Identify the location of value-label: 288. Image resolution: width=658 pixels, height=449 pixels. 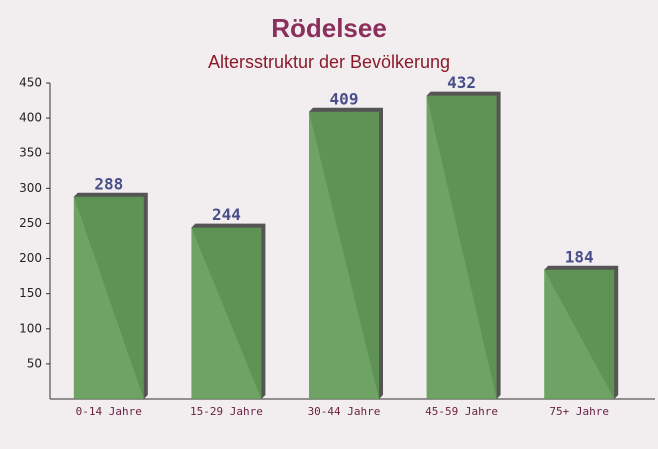
(108, 183).